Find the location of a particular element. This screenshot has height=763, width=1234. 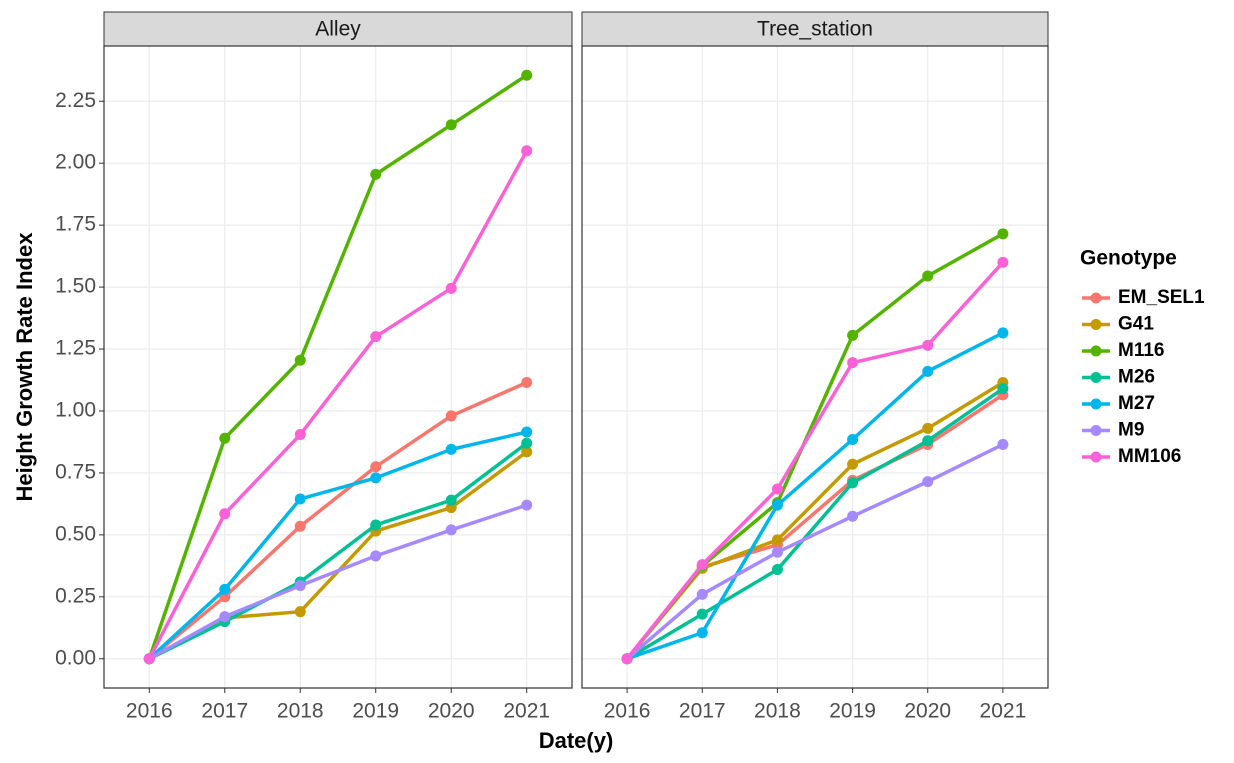

x-tick-label: 2021 is located at coordinates (526, 711).